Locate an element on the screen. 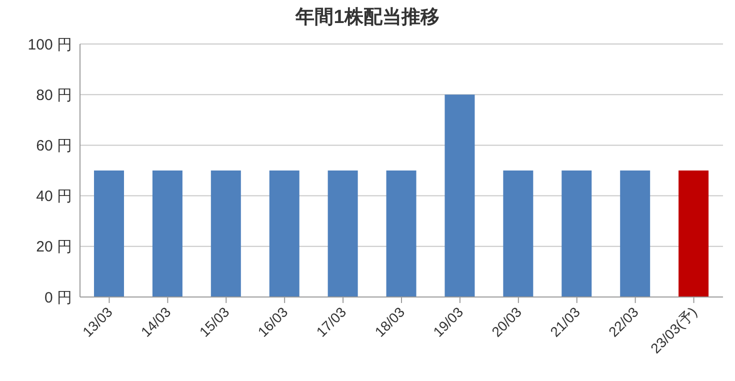  y-tick-label: 40 円 is located at coordinates (54, 197).